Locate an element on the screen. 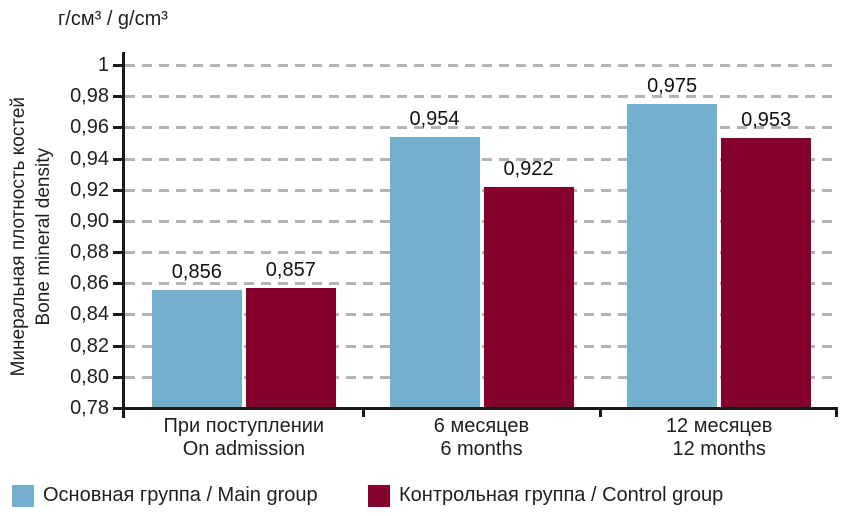  y-axis-title-en: Bone mineral density is located at coordinates (43, 236).